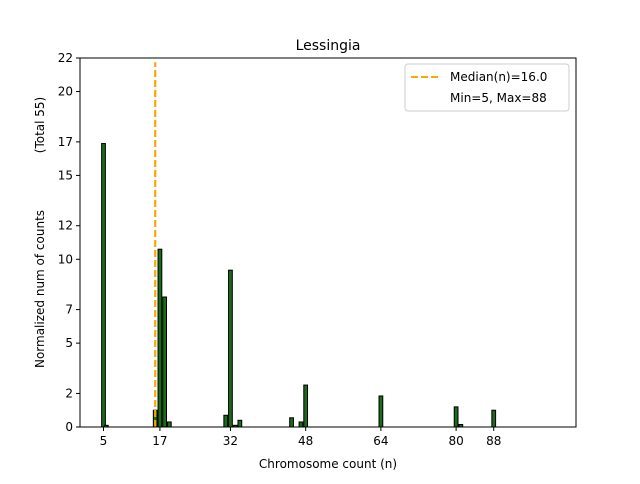 This screenshot has height=484, width=640. What do you see at coordinates (65, 226) in the screenshot?
I see `y-tick-label: 12` at bounding box center [65, 226].